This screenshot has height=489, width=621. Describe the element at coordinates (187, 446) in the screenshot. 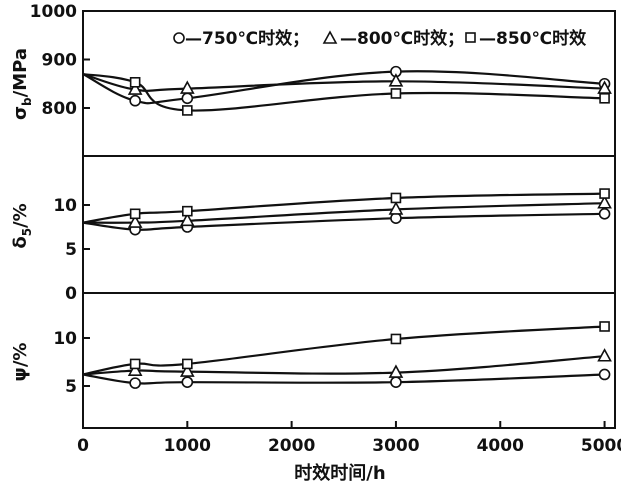

I see `x-tick-label-1000: 1000` at that location.